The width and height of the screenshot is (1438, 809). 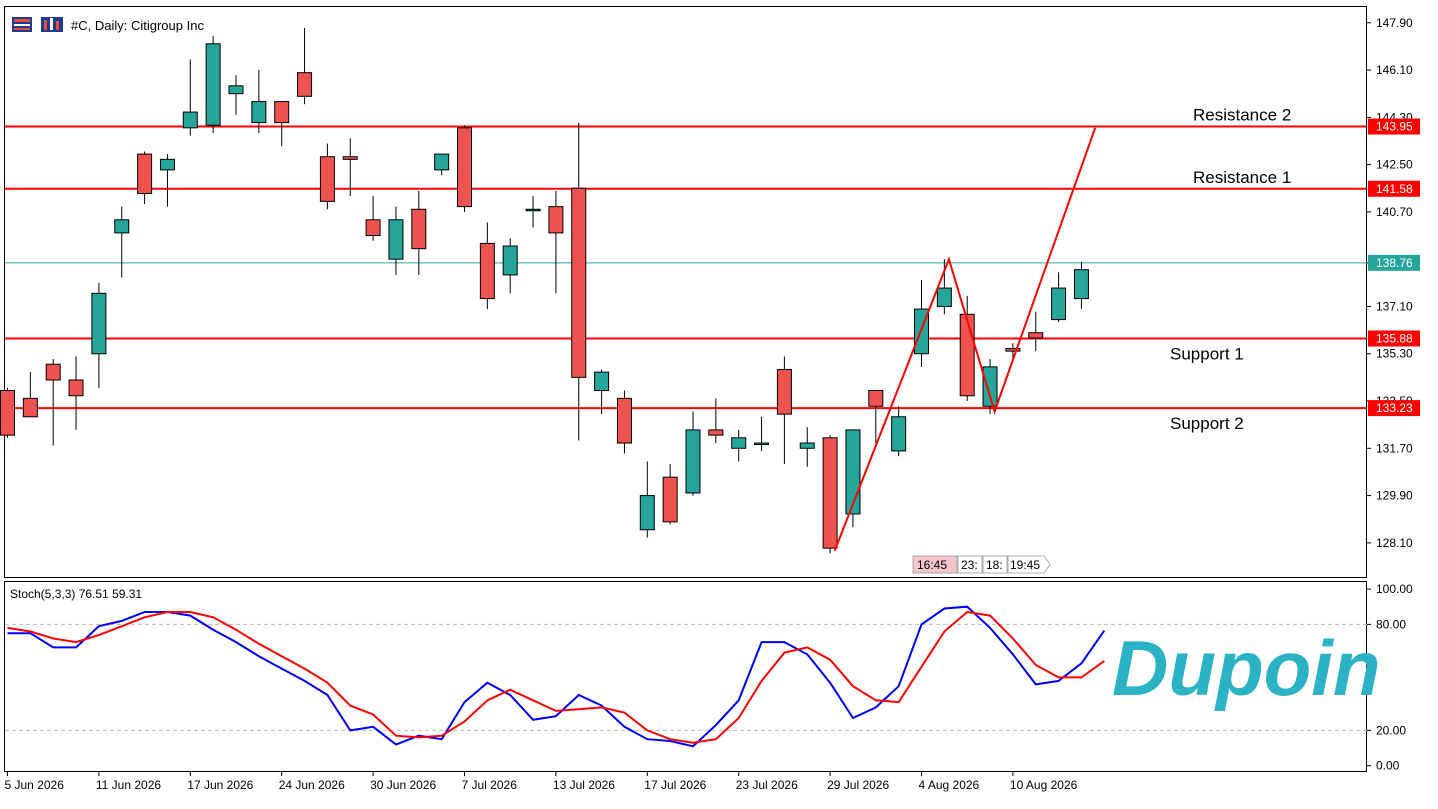 What do you see at coordinates (1391, 624) in the screenshot?
I see `stoch-tick-label: 80.00` at bounding box center [1391, 624].